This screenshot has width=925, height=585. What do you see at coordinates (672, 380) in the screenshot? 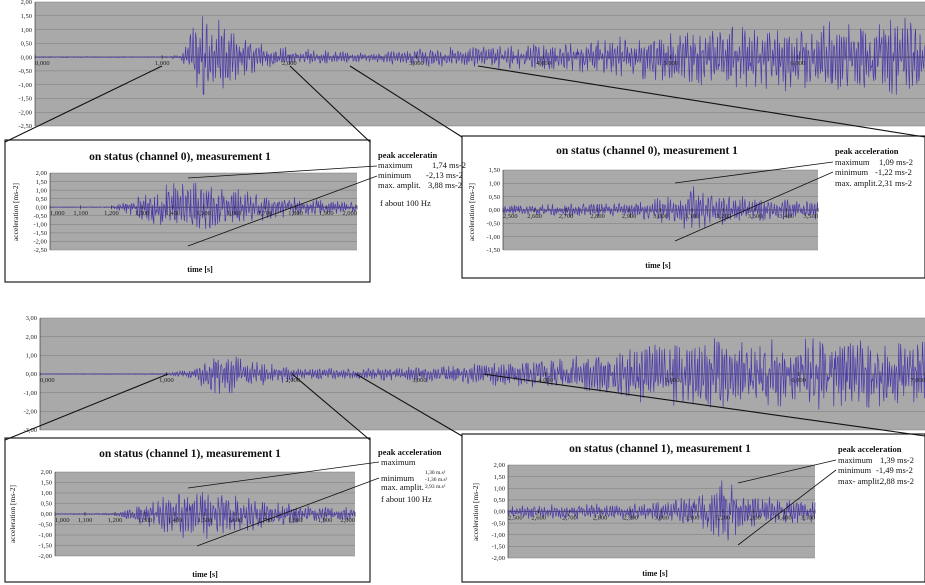
I see `x-tick-label: 5,000` at bounding box center [672, 380].